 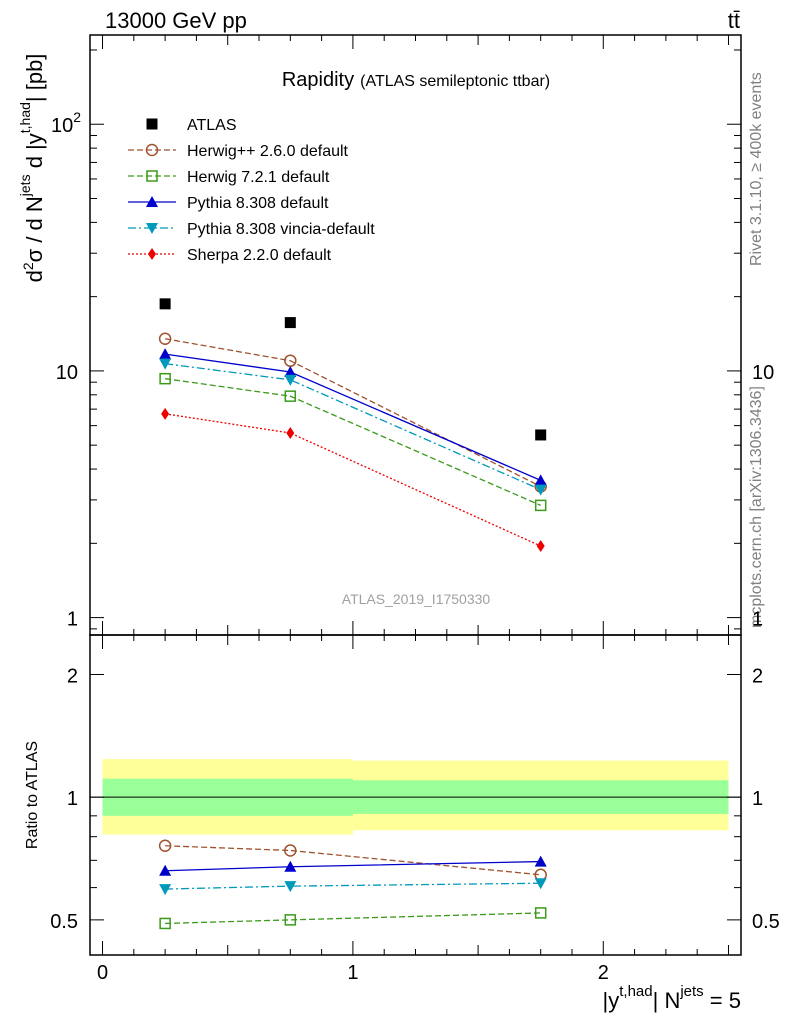 I want to click on main-y-tick-label-right: 10, so click(x=763, y=373).